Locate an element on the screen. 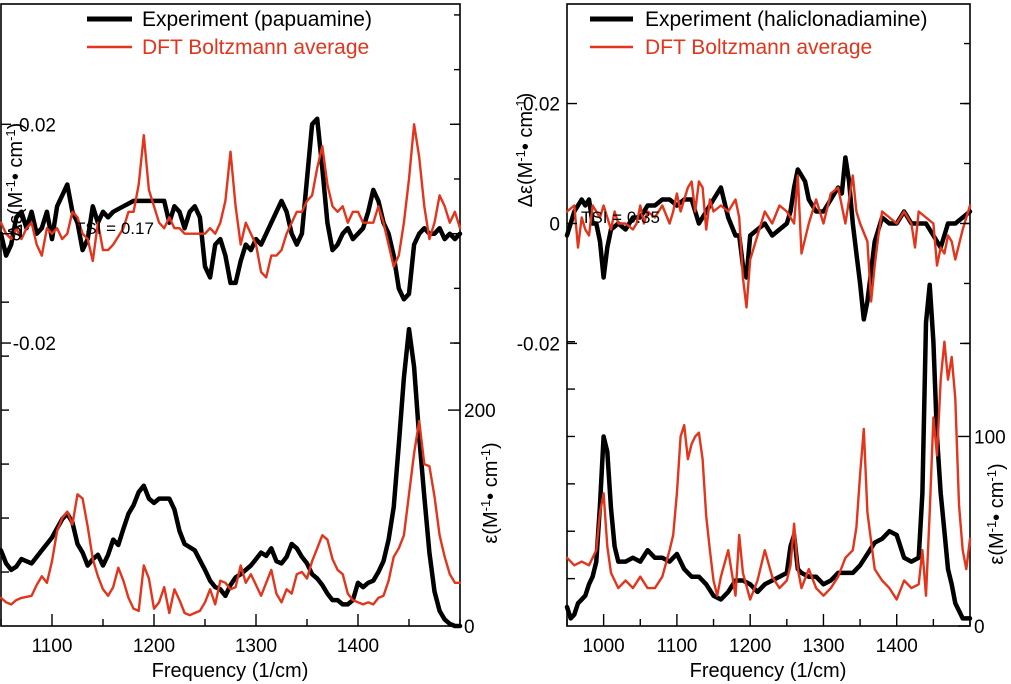 This screenshot has width=1011, height=684. right-vcd-line-dft is located at coordinates (768, 241).